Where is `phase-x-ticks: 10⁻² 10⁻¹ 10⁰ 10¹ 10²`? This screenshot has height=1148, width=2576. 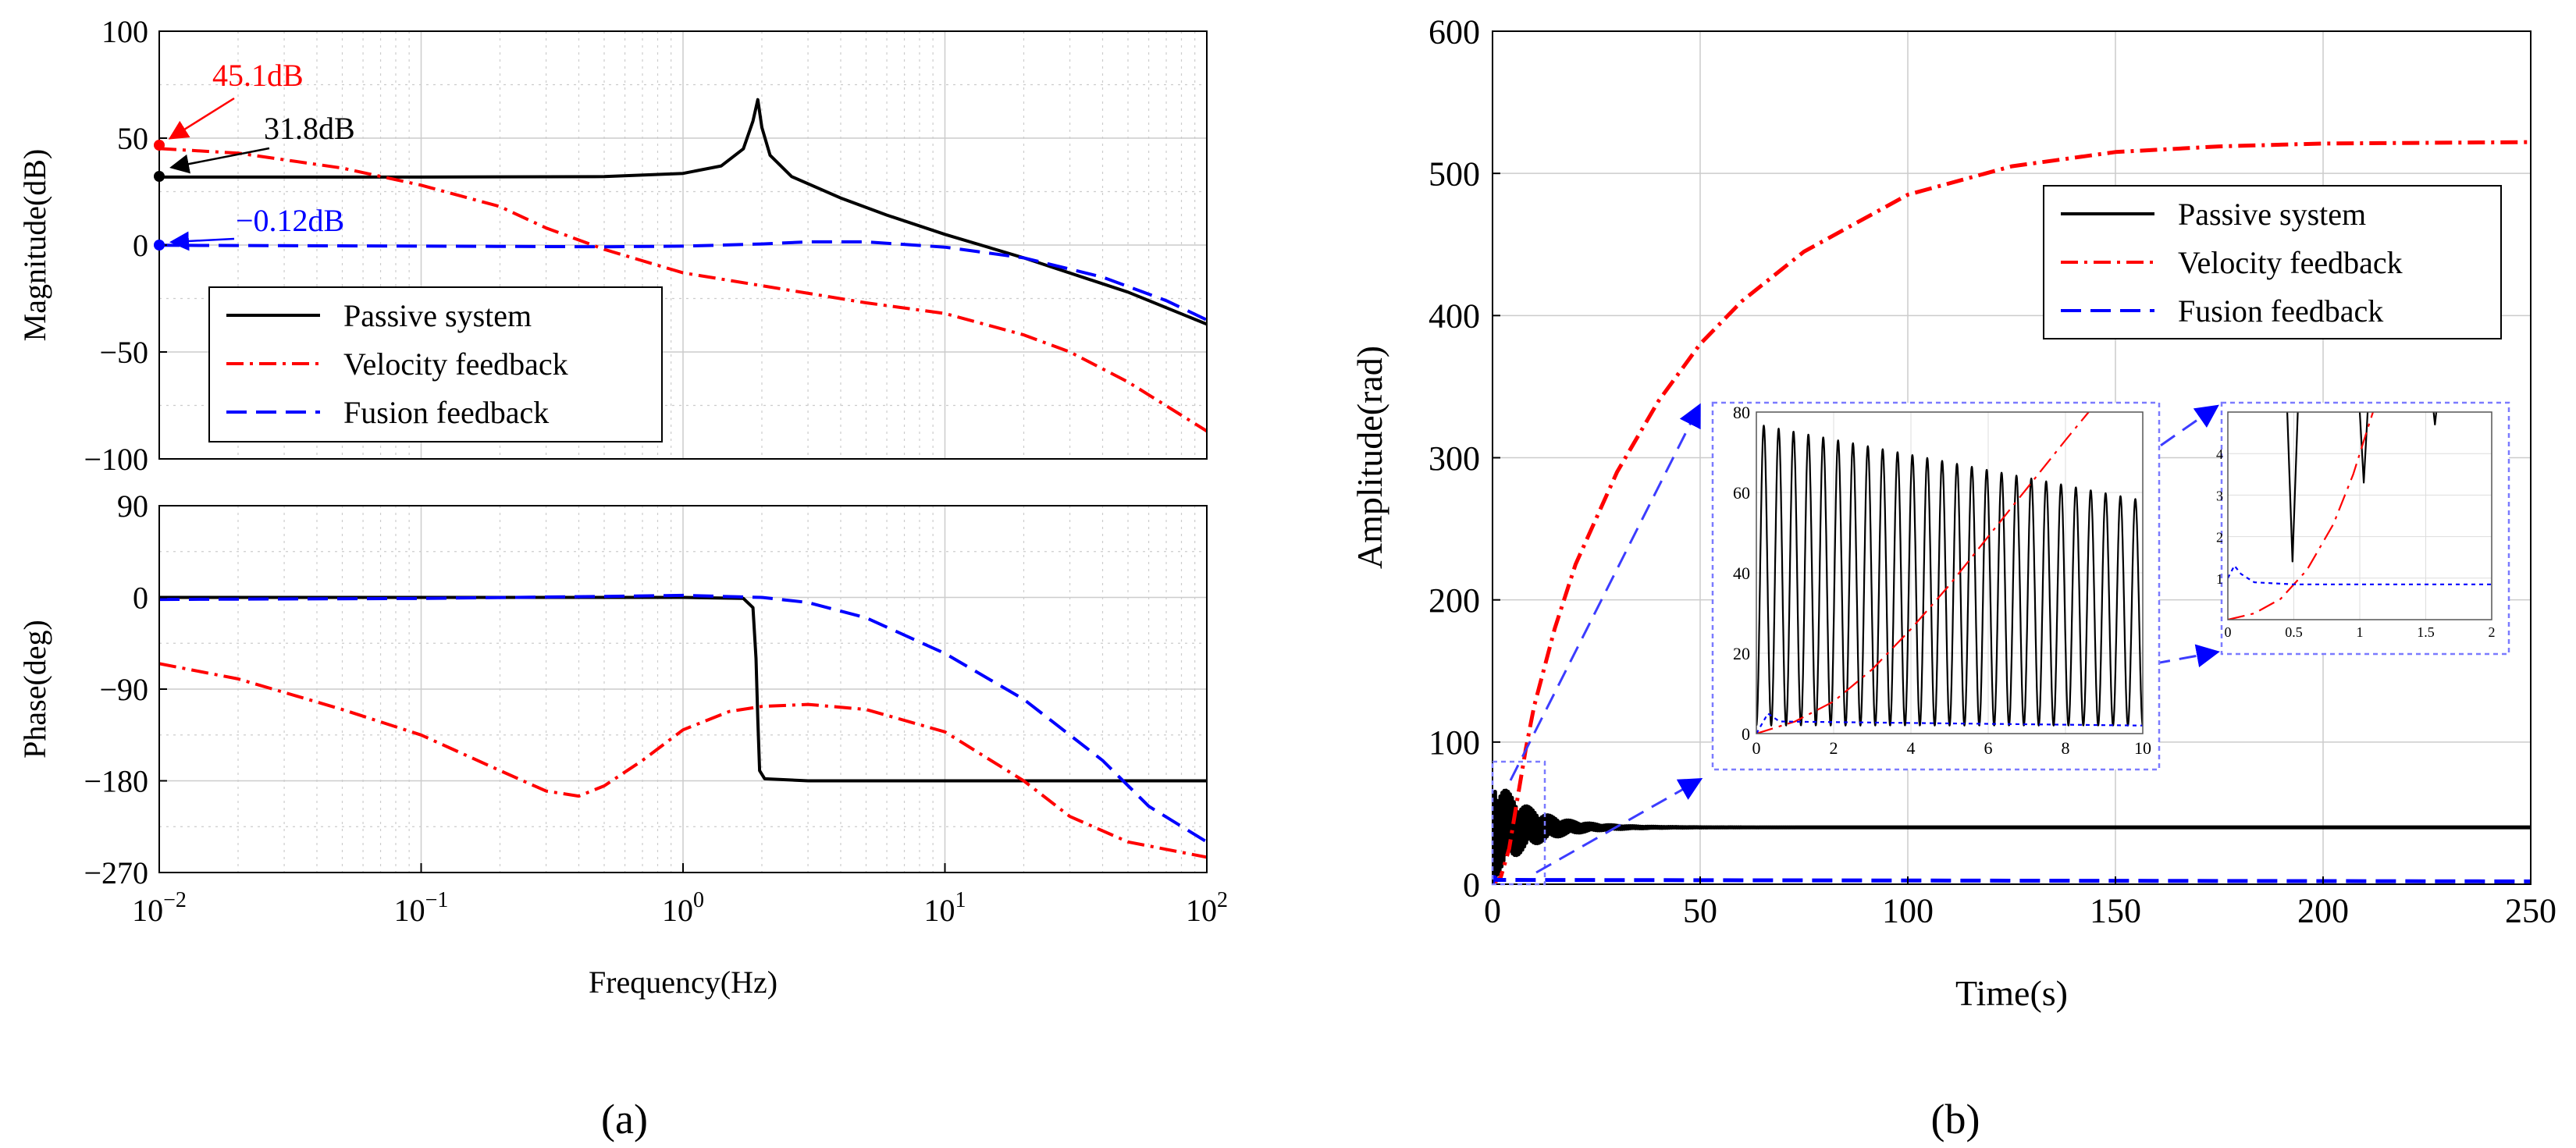 phase-x-ticks: 10⁻² 10⁻¹ 10⁰ 10¹ 10² is located at coordinates (680, 896).